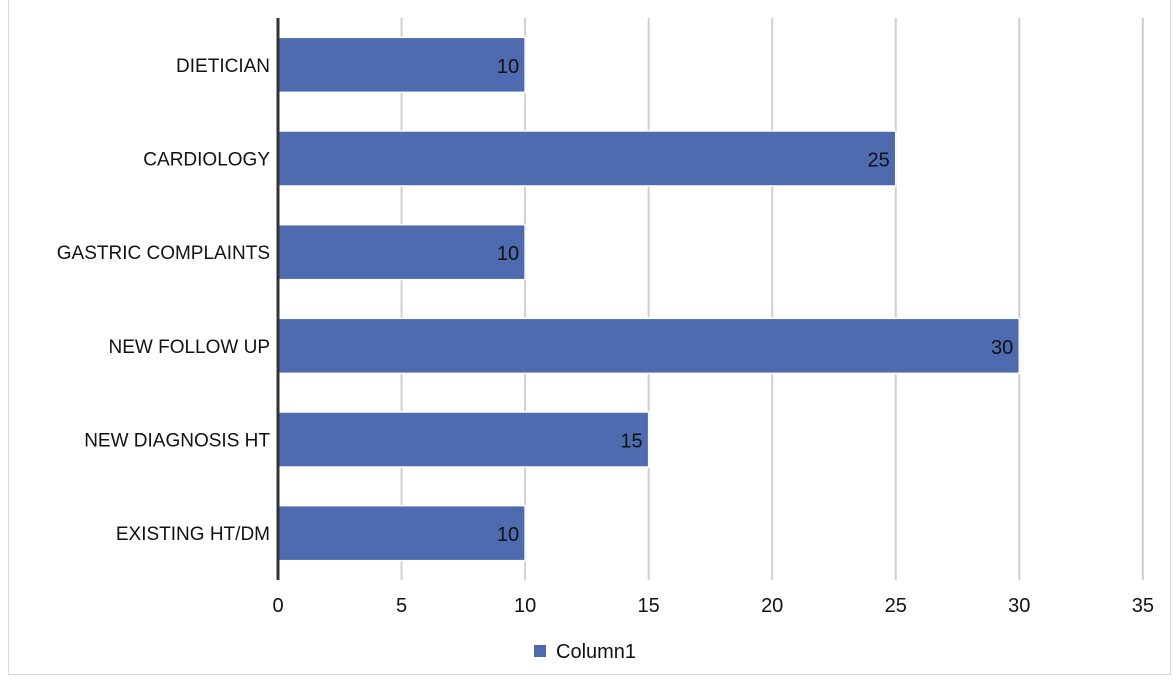 The height and width of the screenshot is (681, 1176). I want to click on data-label: 25, so click(879, 161).